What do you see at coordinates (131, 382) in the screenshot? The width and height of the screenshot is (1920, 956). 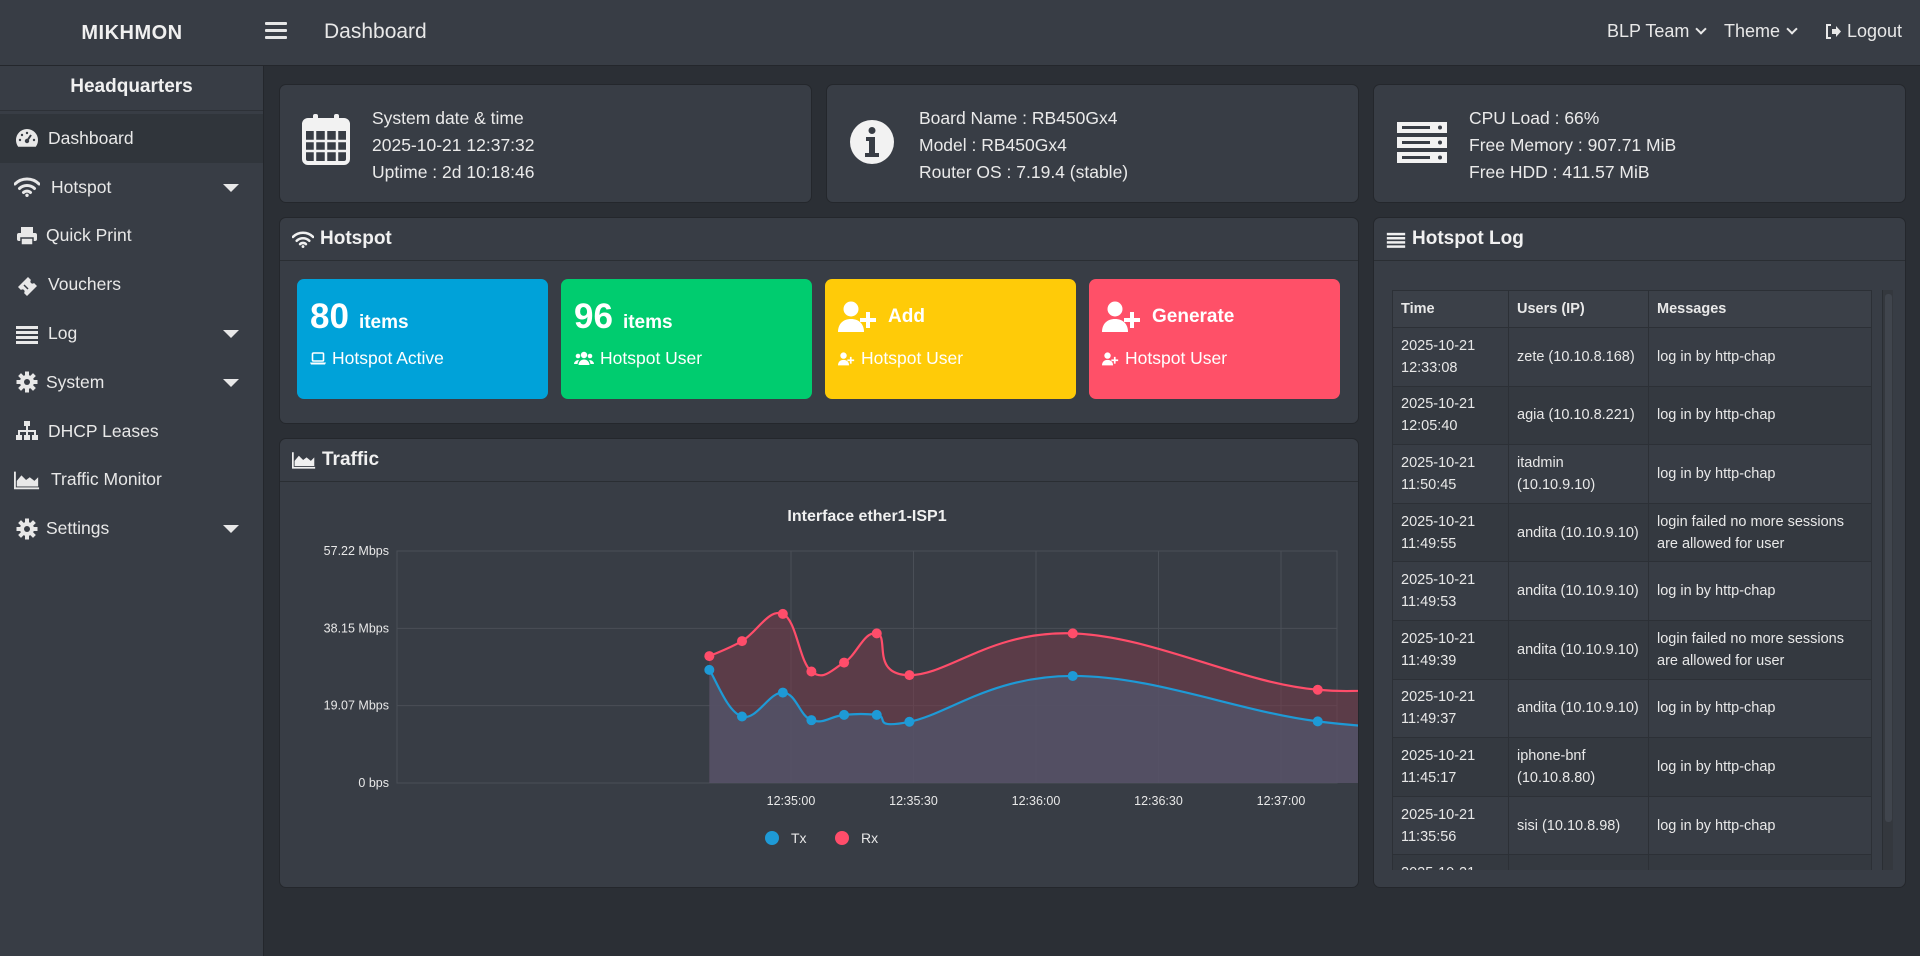 I see `sidebar-item-system: System` at bounding box center [131, 382].